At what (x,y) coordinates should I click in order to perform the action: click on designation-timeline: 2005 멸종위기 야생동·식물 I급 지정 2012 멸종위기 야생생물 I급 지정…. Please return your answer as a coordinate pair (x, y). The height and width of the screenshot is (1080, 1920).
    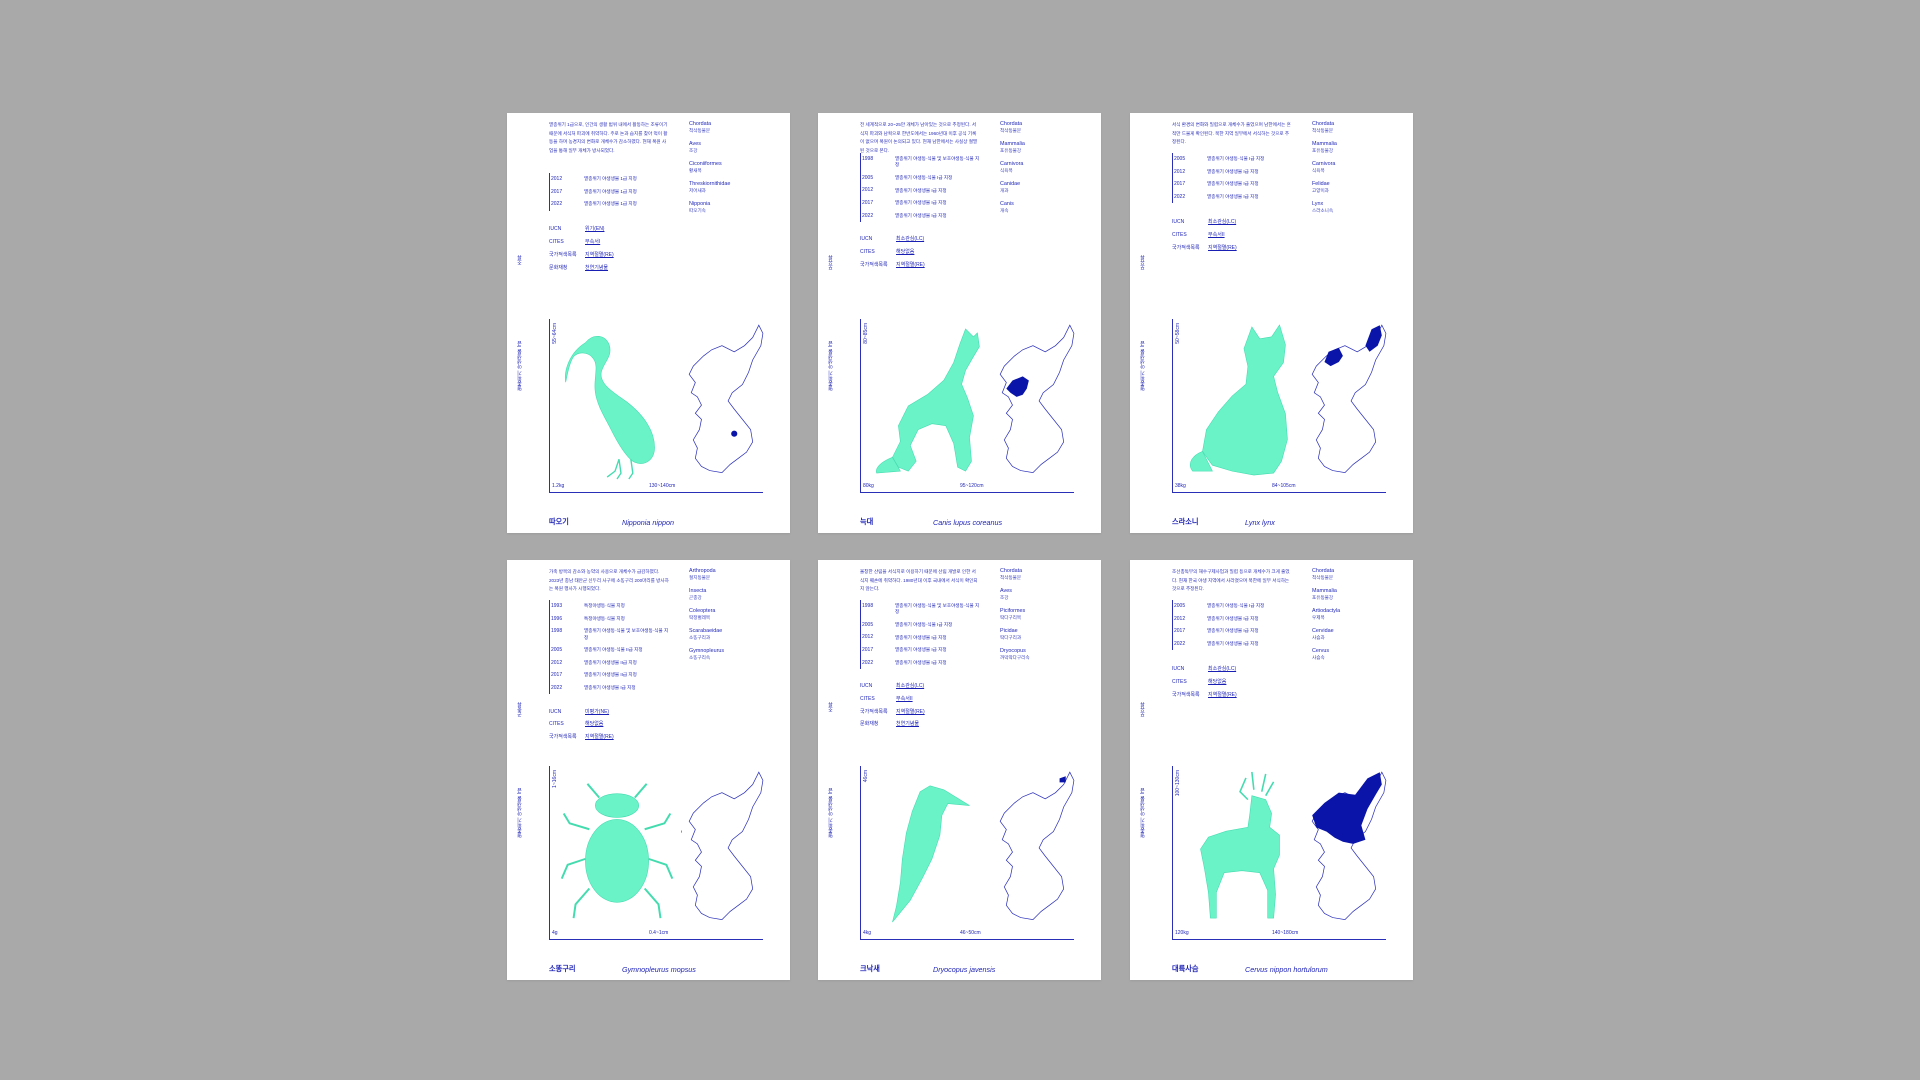
    Looking at the image, I should click on (1232, 178).